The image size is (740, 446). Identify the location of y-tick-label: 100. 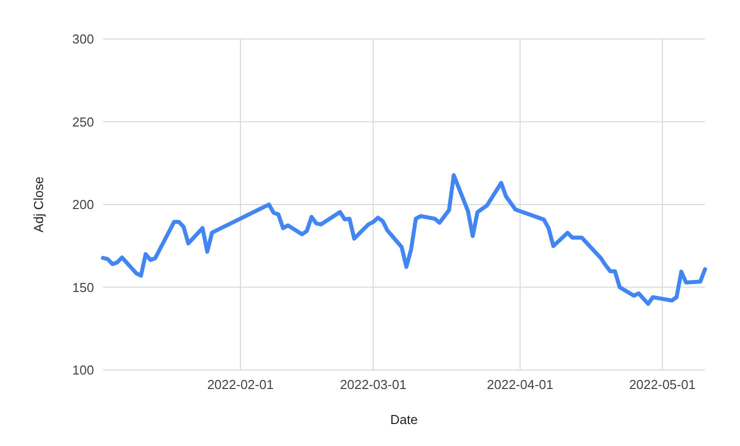
(83, 370).